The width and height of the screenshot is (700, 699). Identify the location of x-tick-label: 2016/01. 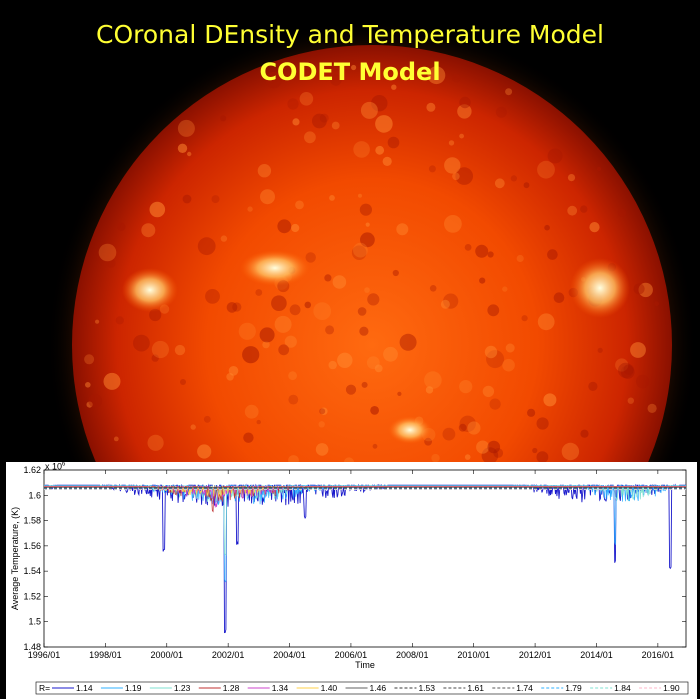
(658, 655).